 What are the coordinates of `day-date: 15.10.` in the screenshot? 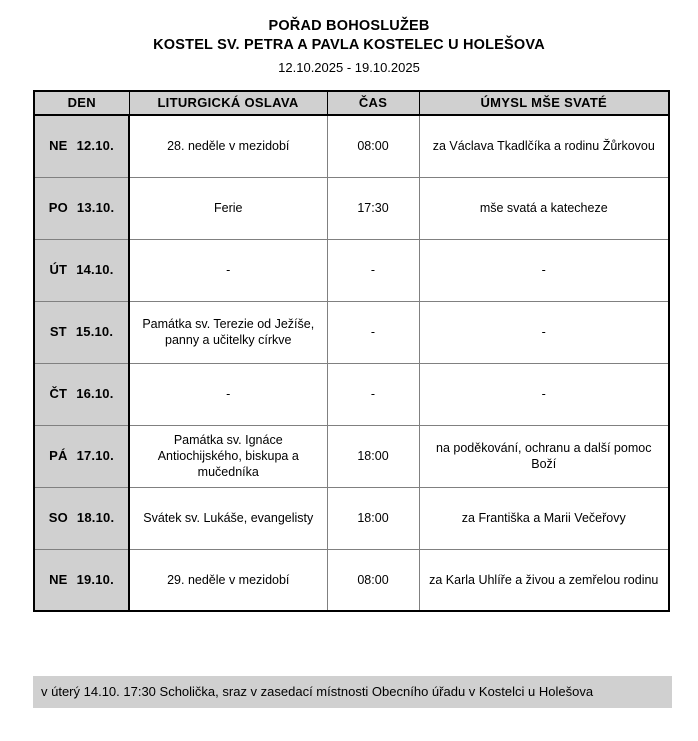 It's located at (94, 331).